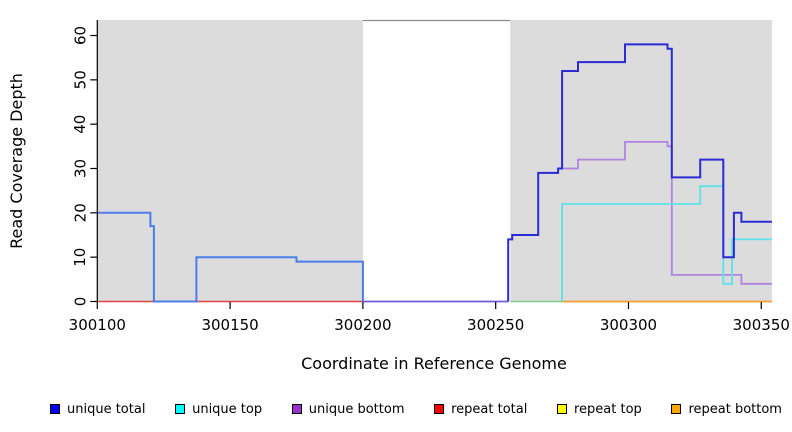 This screenshot has height=432, width=792. I want to click on legend-item-unique-bottom: unique bottom, so click(348, 409).